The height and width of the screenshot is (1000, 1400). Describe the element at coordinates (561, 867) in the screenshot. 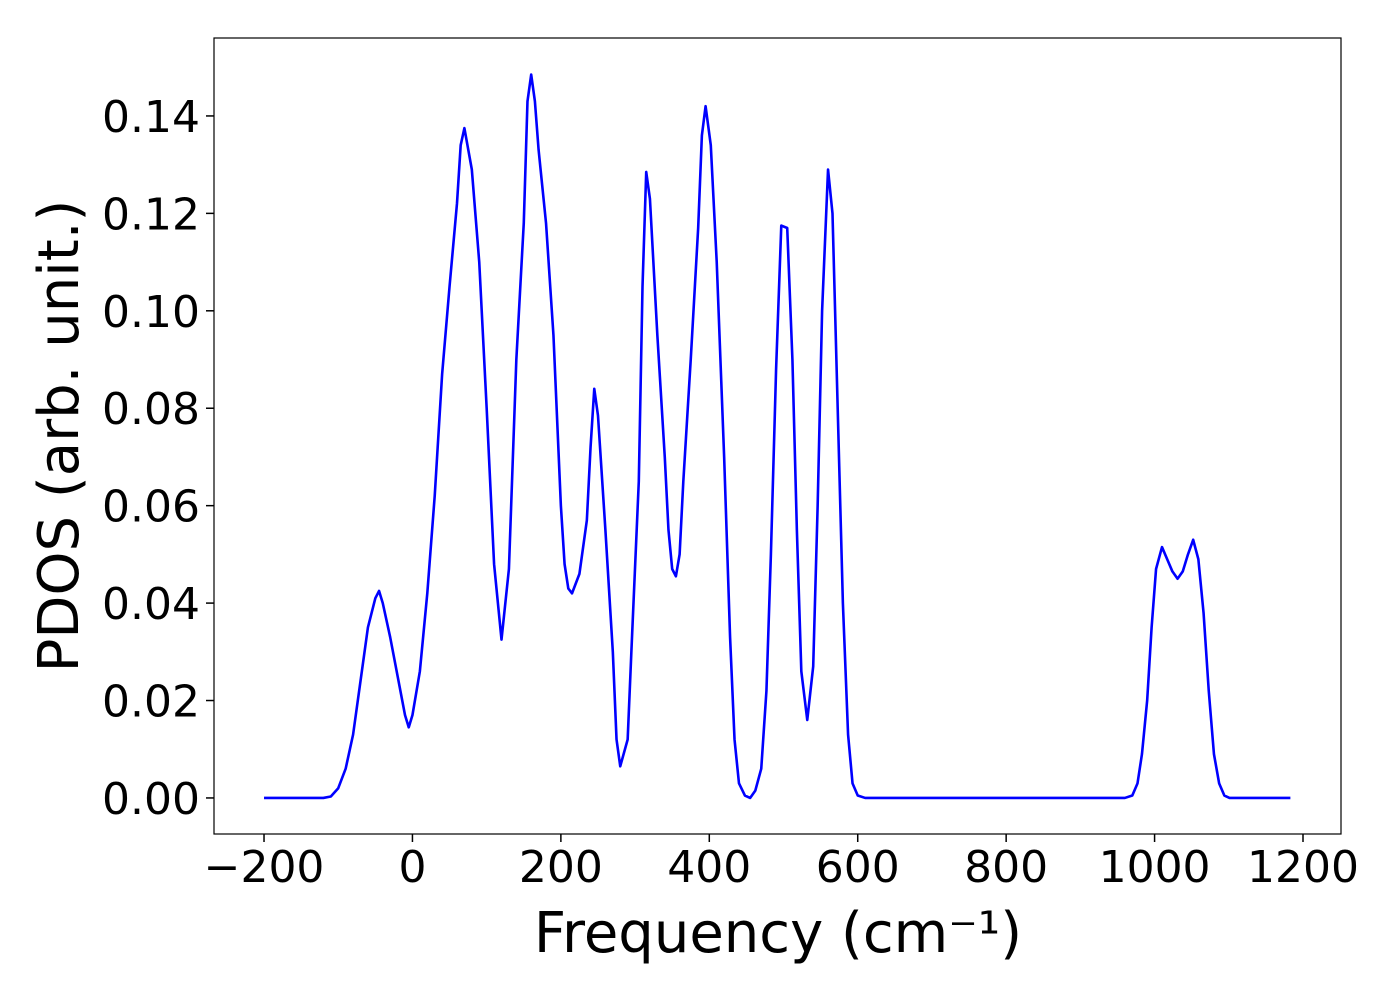

I see `x-tick-label: 200` at that location.